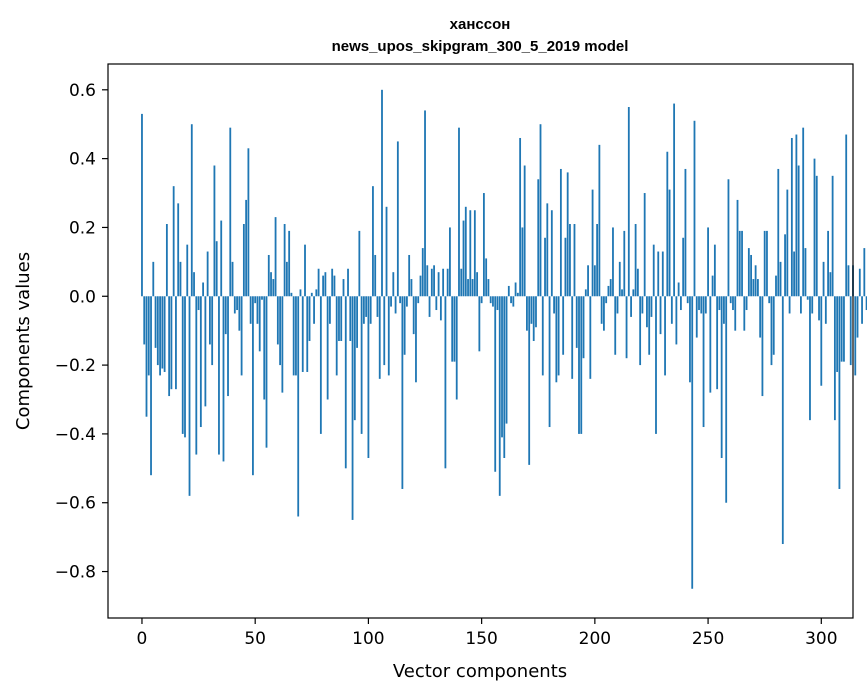 This screenshot has height=696, width=867. I want to click on y-axis-label: Components values, so click(23, 341).